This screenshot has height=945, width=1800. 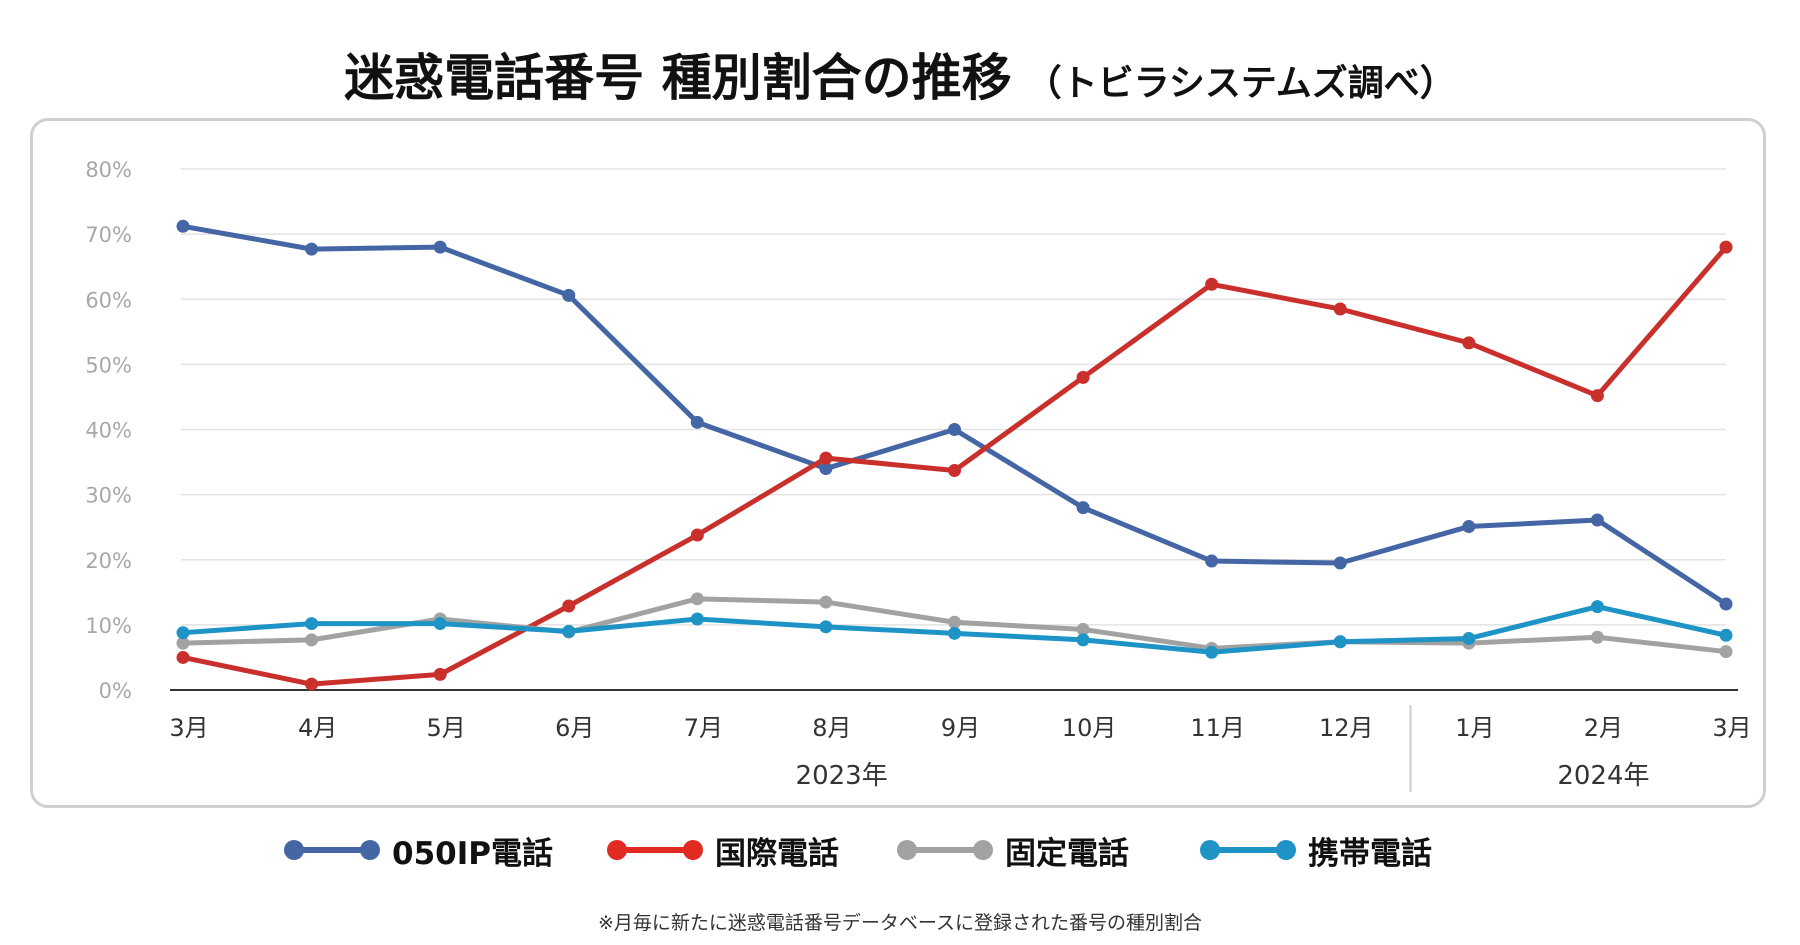 I want to click on legend-dot-international-left, so click(x=617, y=850).